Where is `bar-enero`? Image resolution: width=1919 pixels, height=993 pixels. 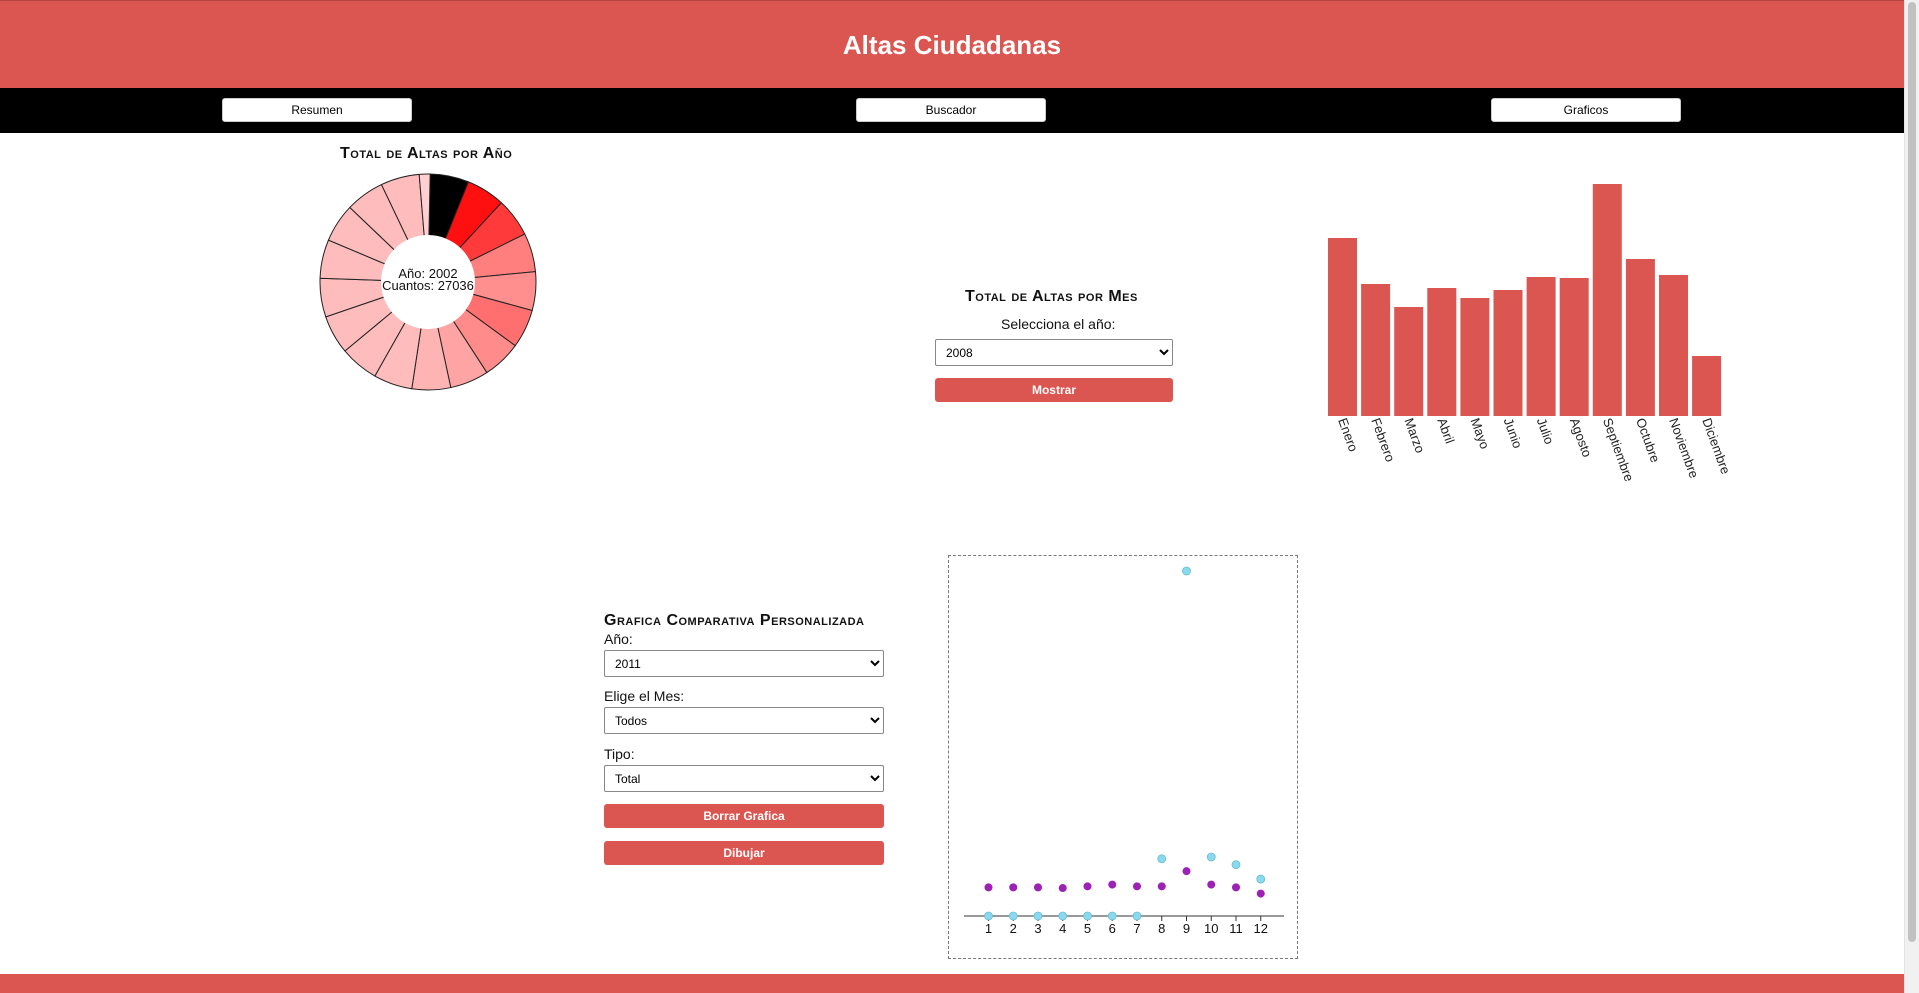 bar-enero is located at coordinates (1342, 327).